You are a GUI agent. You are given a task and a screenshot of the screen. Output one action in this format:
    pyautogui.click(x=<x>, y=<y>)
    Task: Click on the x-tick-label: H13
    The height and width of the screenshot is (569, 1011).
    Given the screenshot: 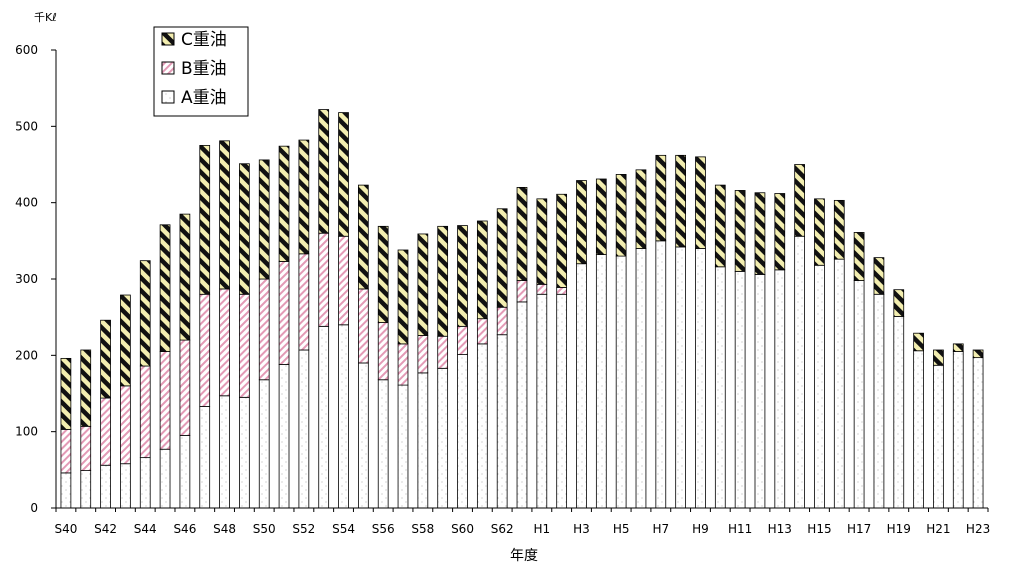 What is the action you would take?
    pyautogui.click(x=780, y=529)
    